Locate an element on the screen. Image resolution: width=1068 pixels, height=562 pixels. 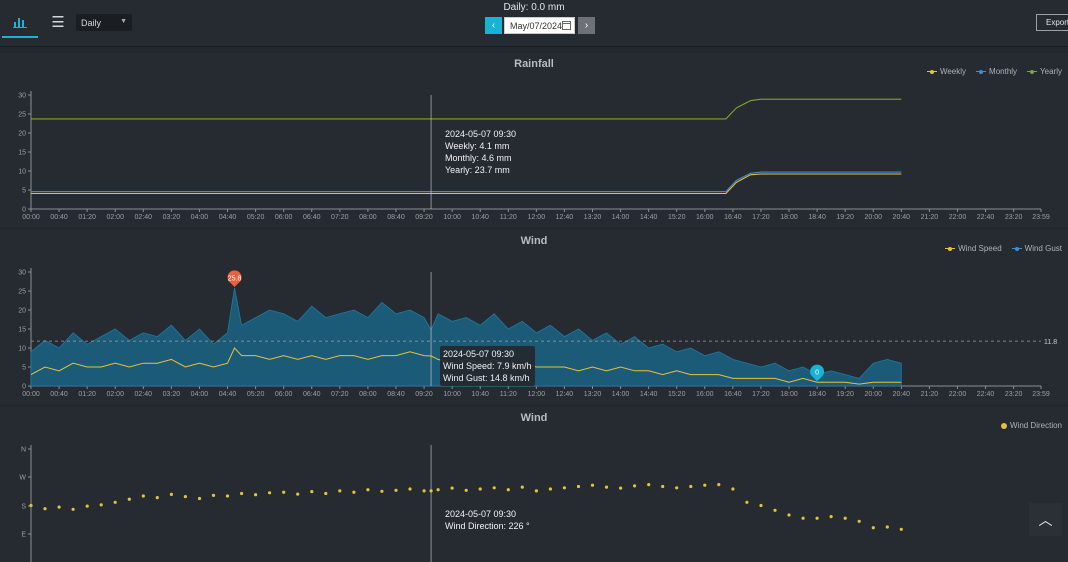
wind-x-tick-label: 21:20 is located at coordinates (930, 394).